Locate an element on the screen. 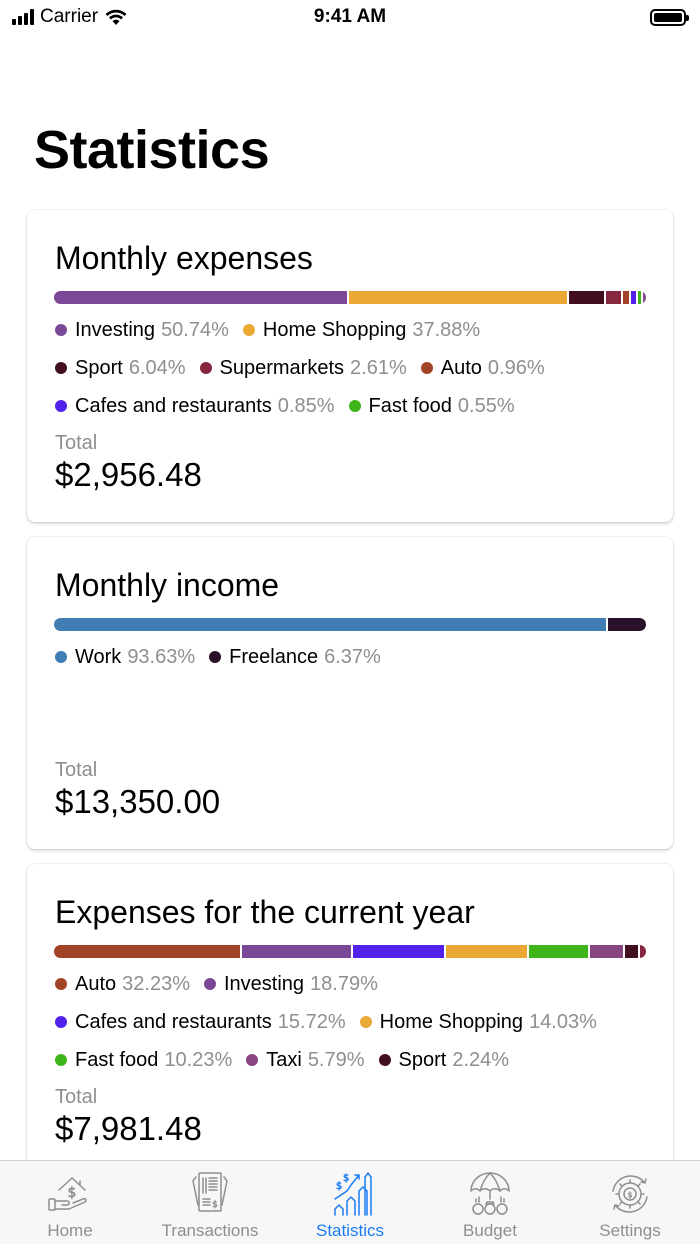 This screenshot has width=700, height=1244. legend-item: Auto 0.96% is located at coordinates (482, 368).